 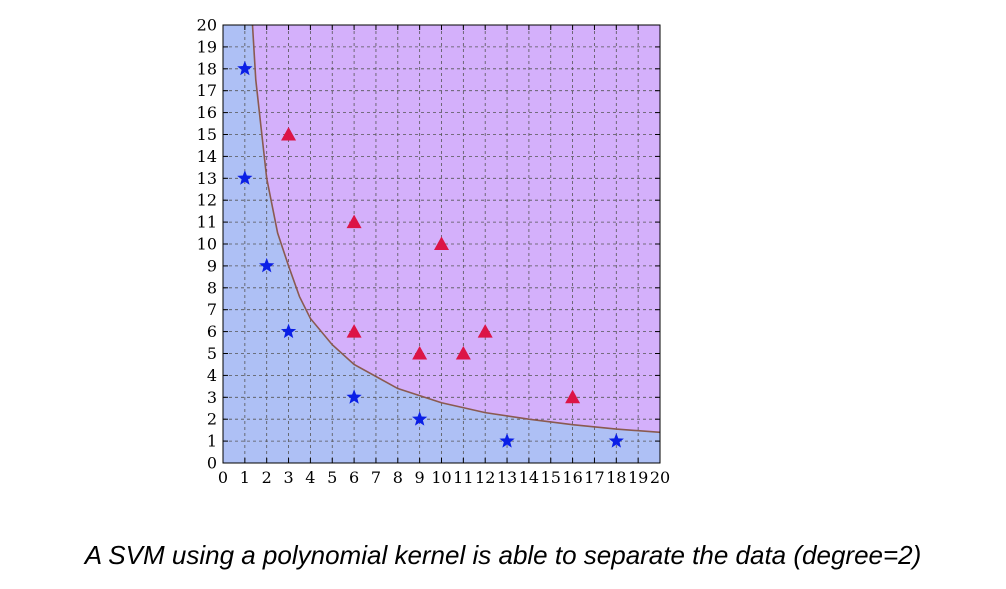 What do you see at coordinates (207, 46) in the screenshot?
I see `y-tick-label: 19` at bounding box center [207, 46].